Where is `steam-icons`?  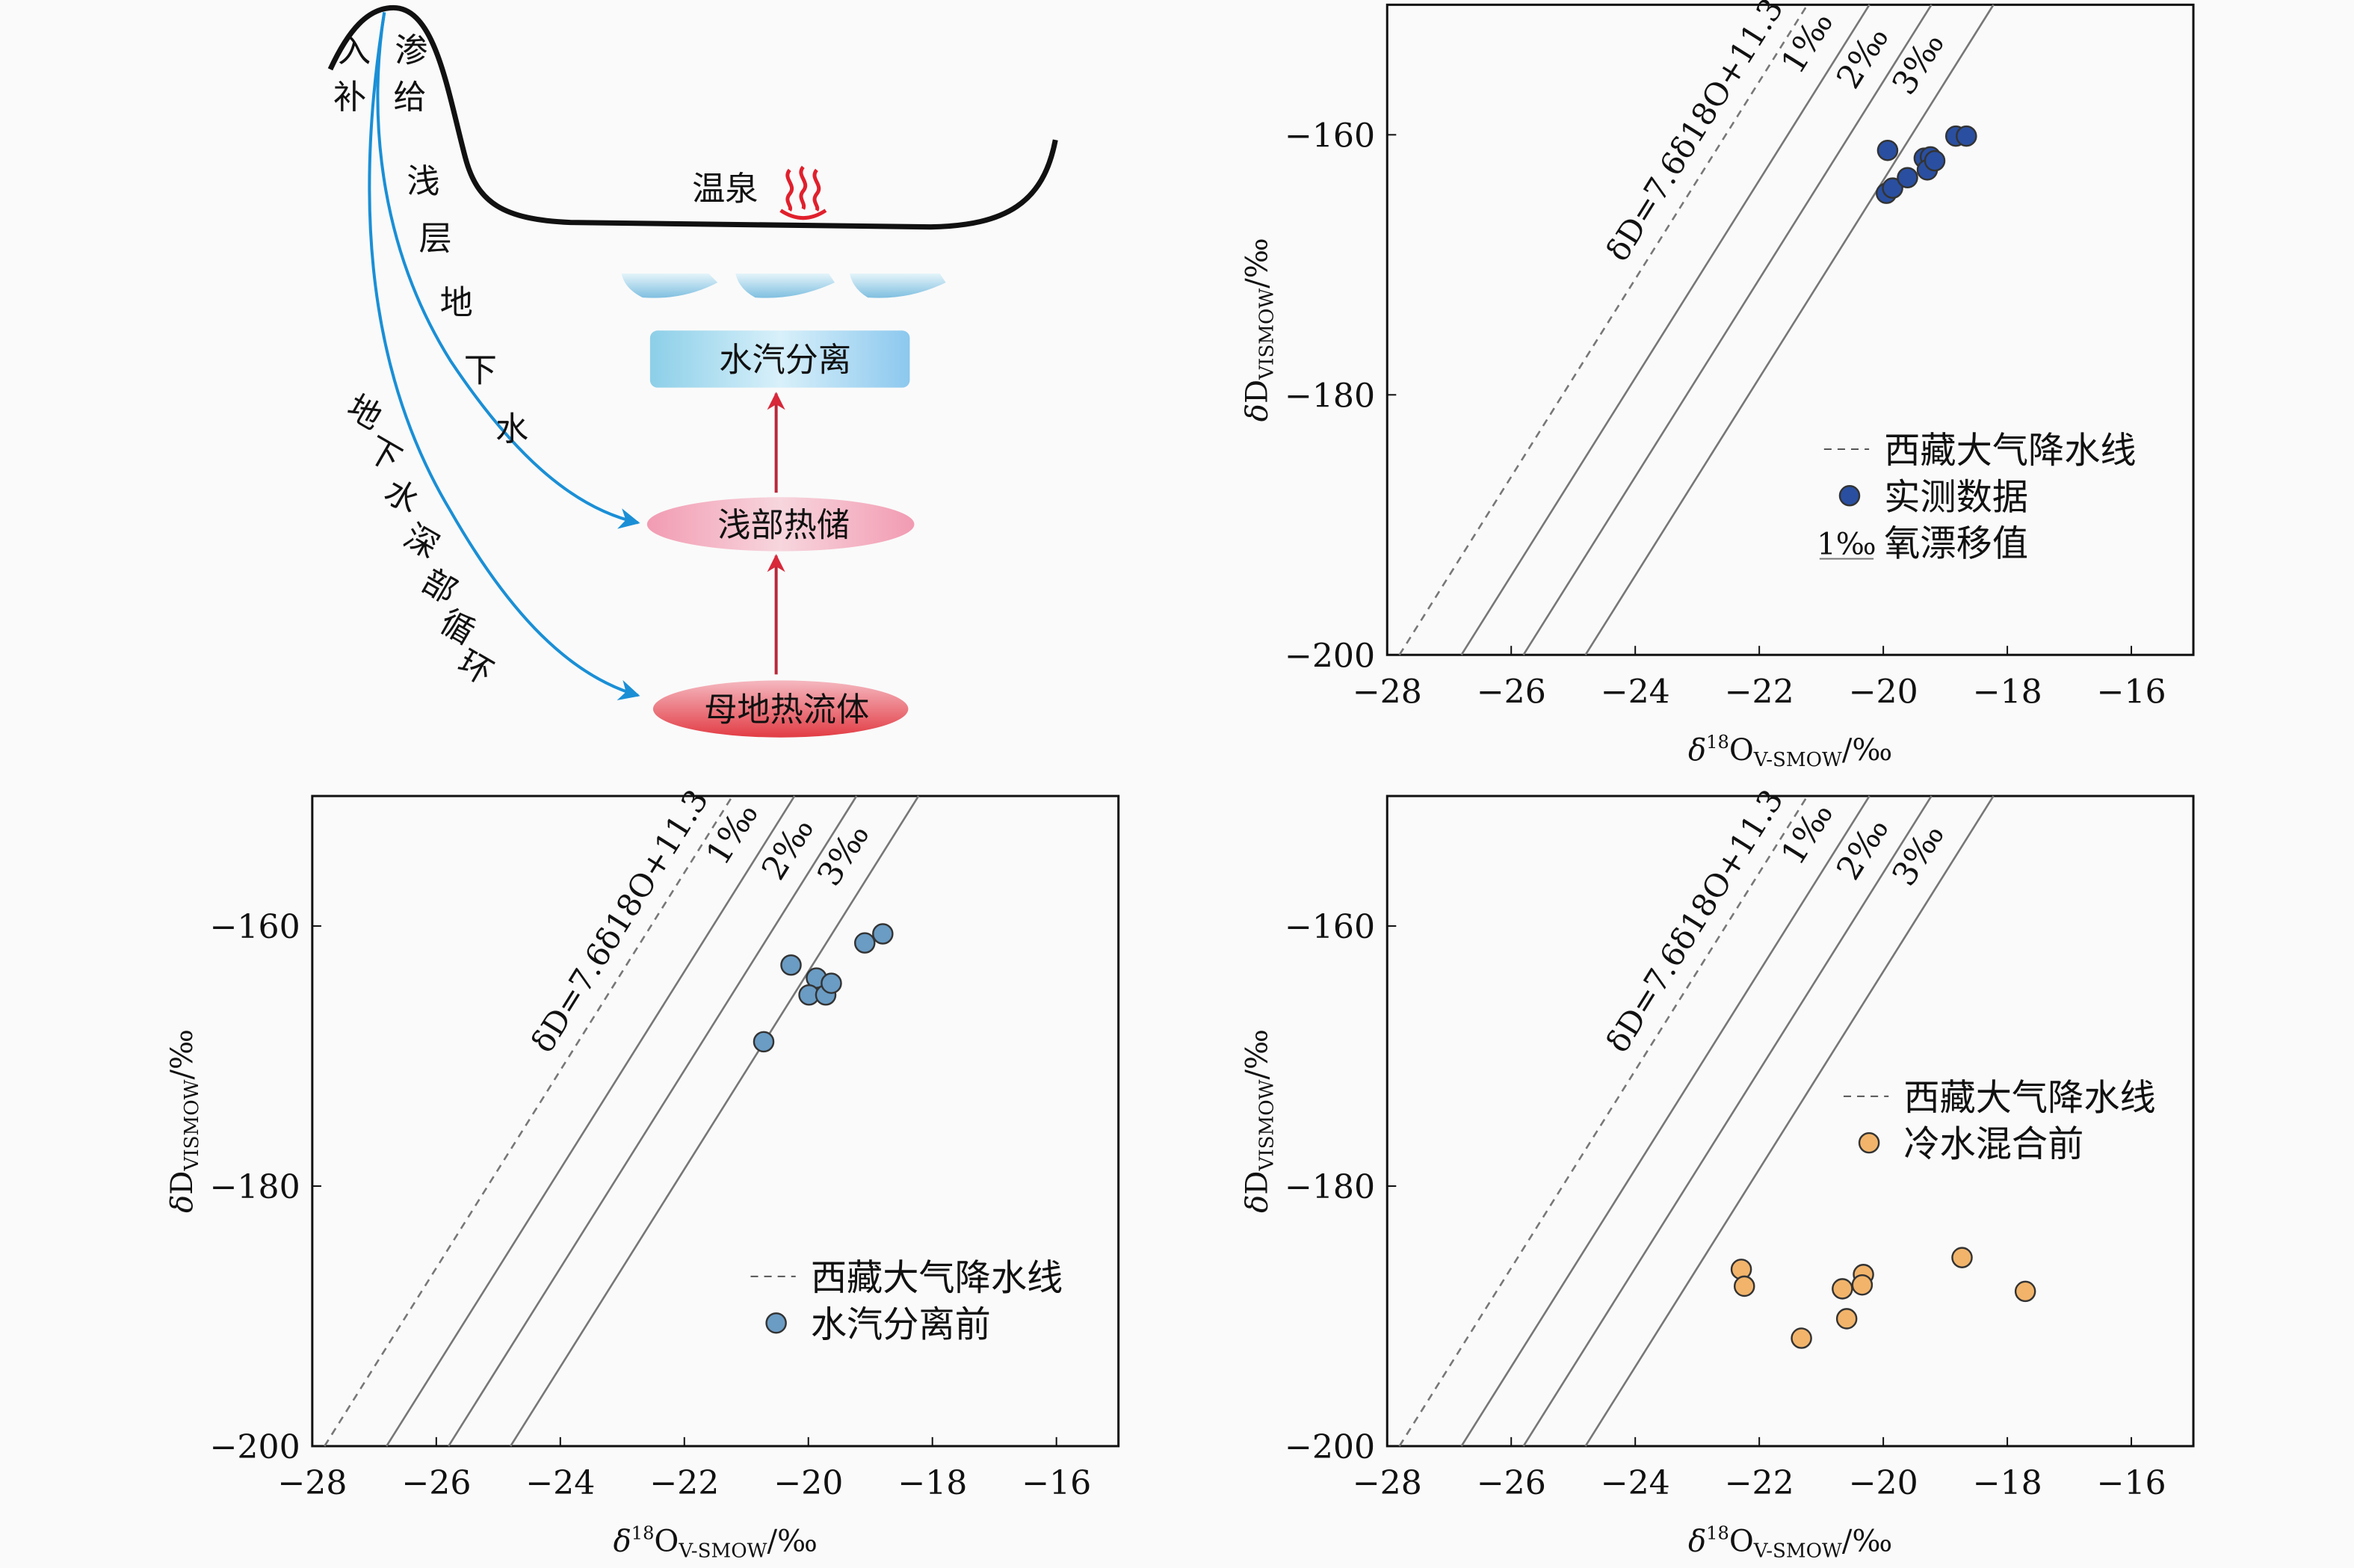 steam-icons is located at coordinates (784, 285).